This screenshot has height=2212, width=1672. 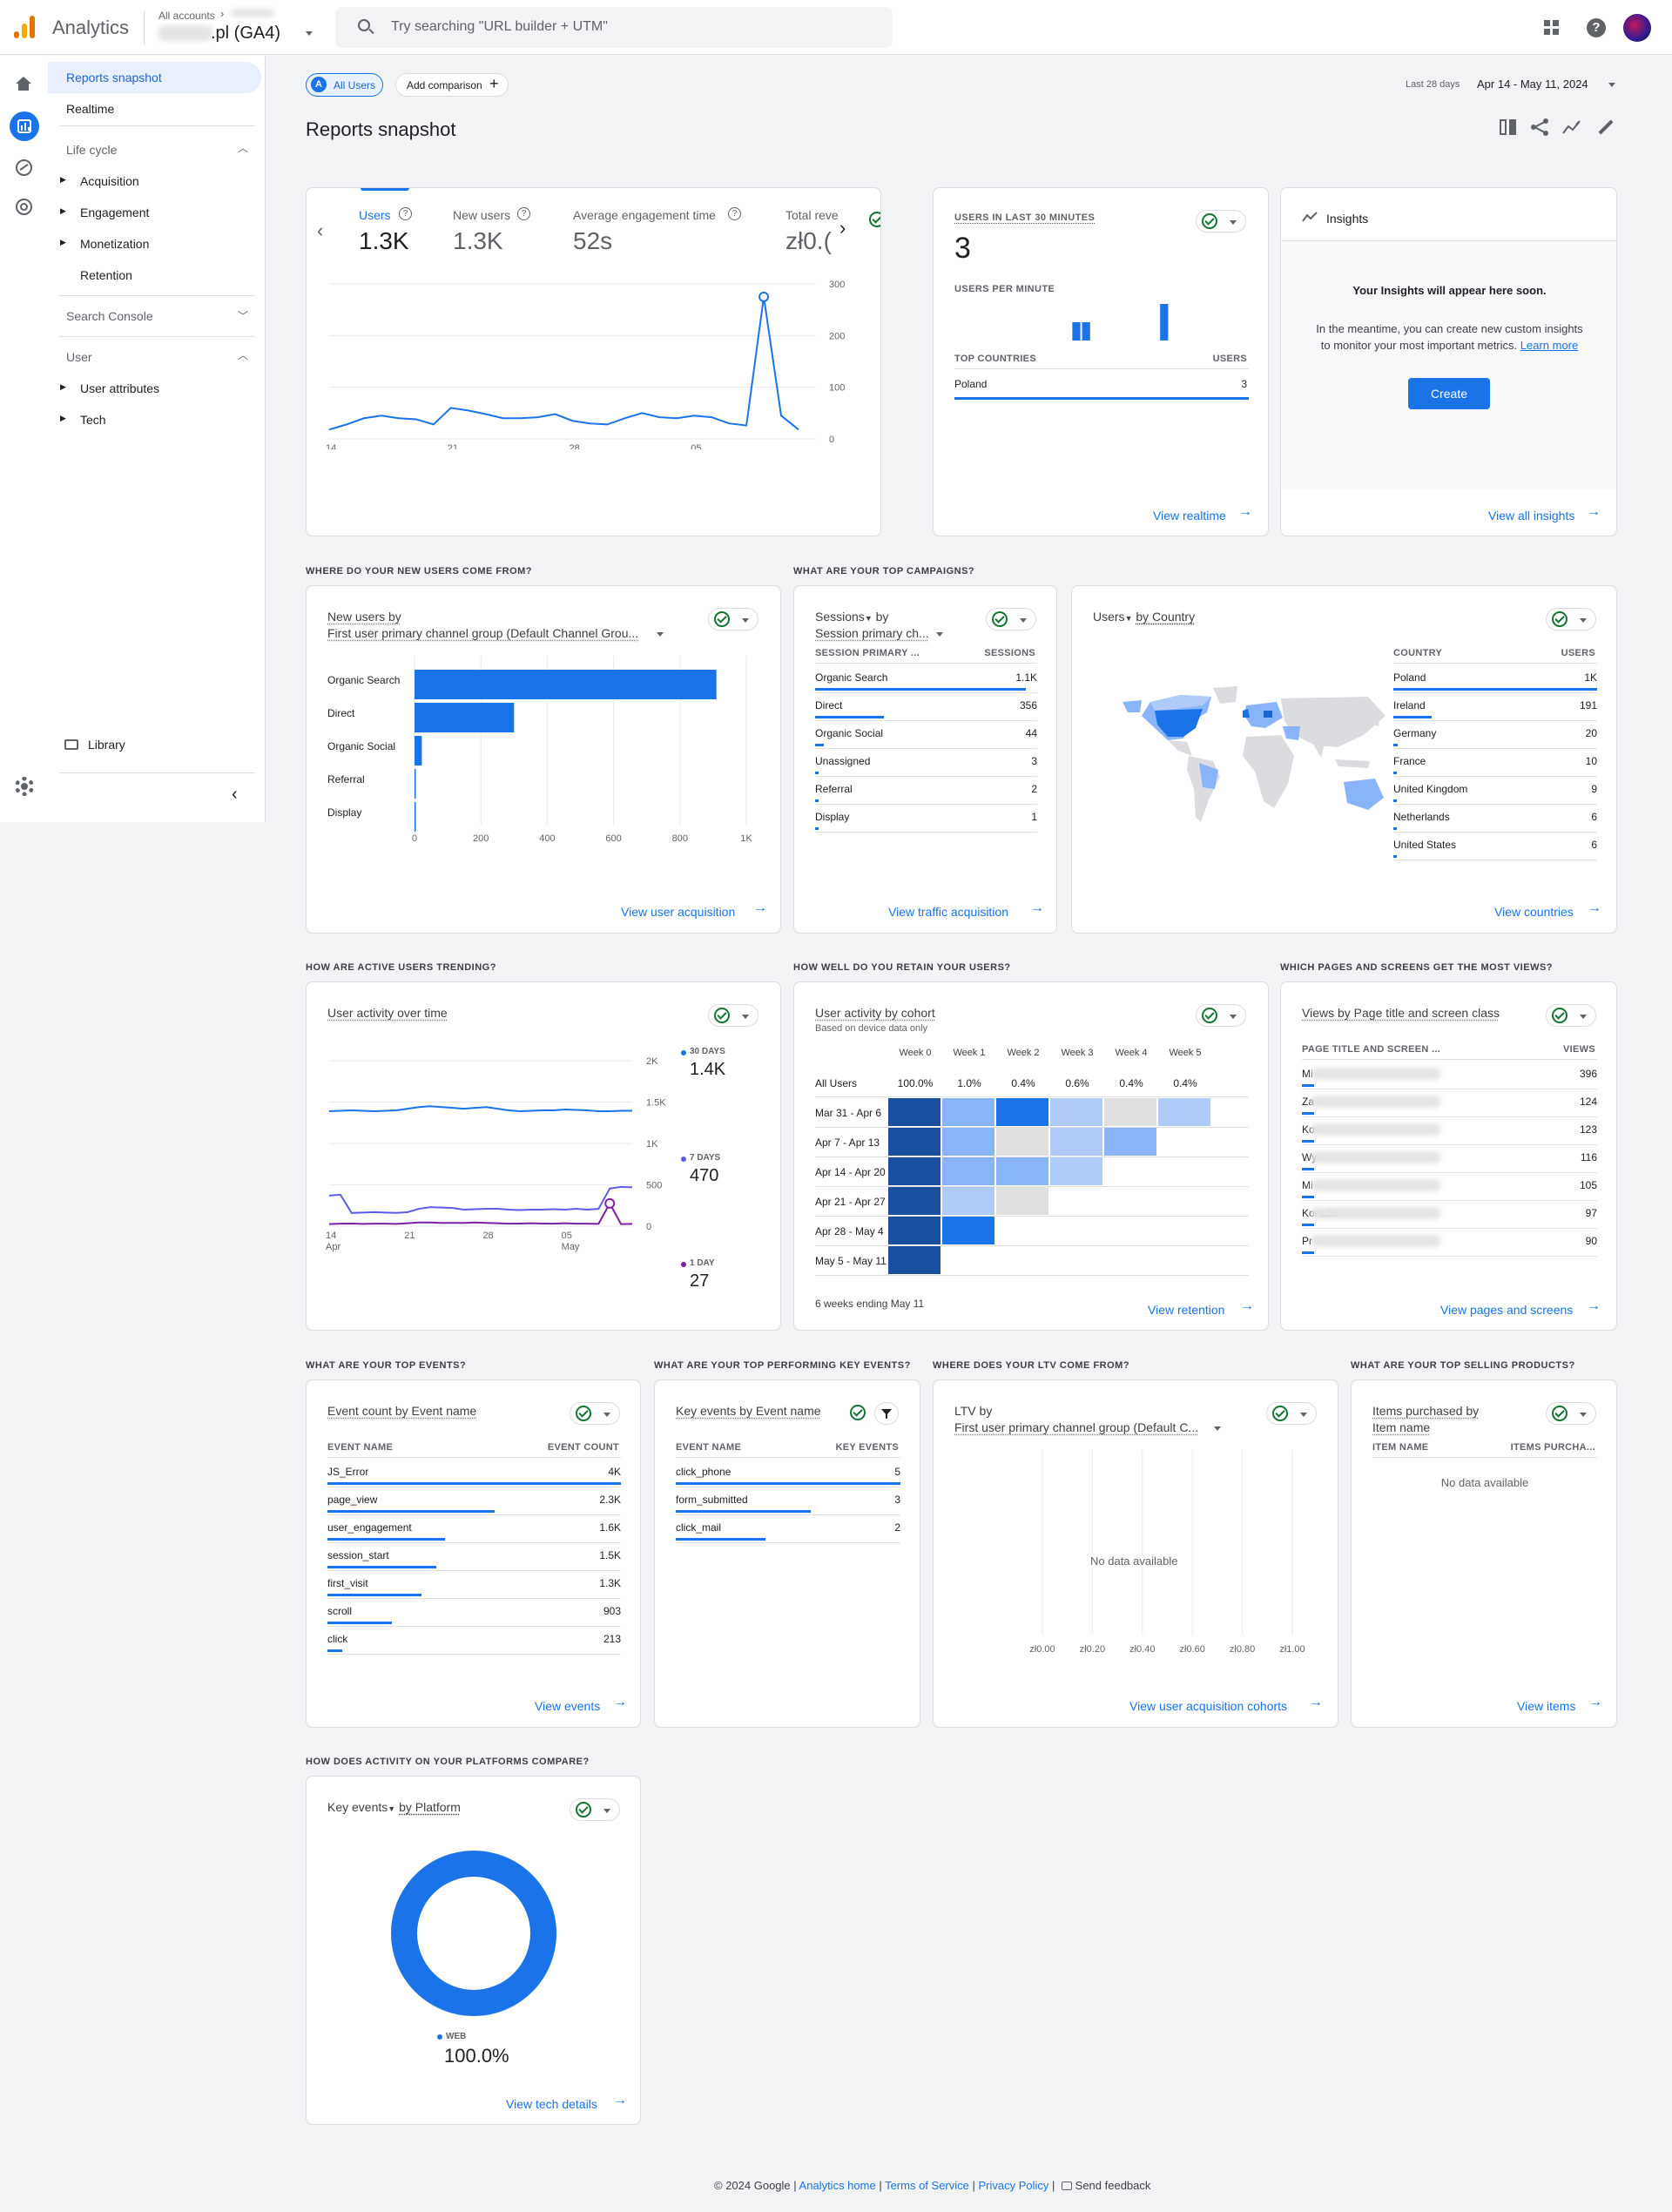 I want to click on overview-compare-check, so click(x=872, y=221).